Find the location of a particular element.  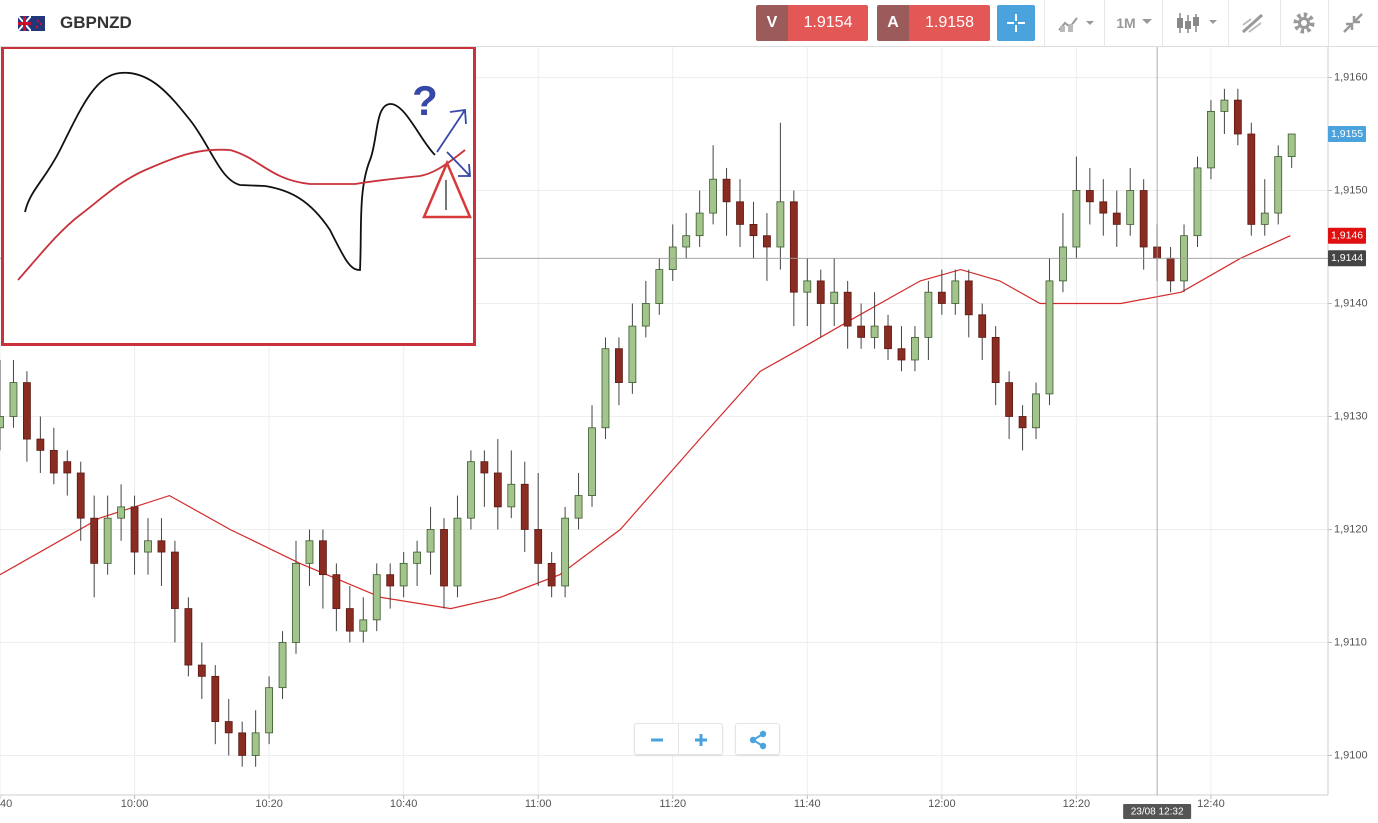

candle-style-button is located at coordinates (1197, 23).